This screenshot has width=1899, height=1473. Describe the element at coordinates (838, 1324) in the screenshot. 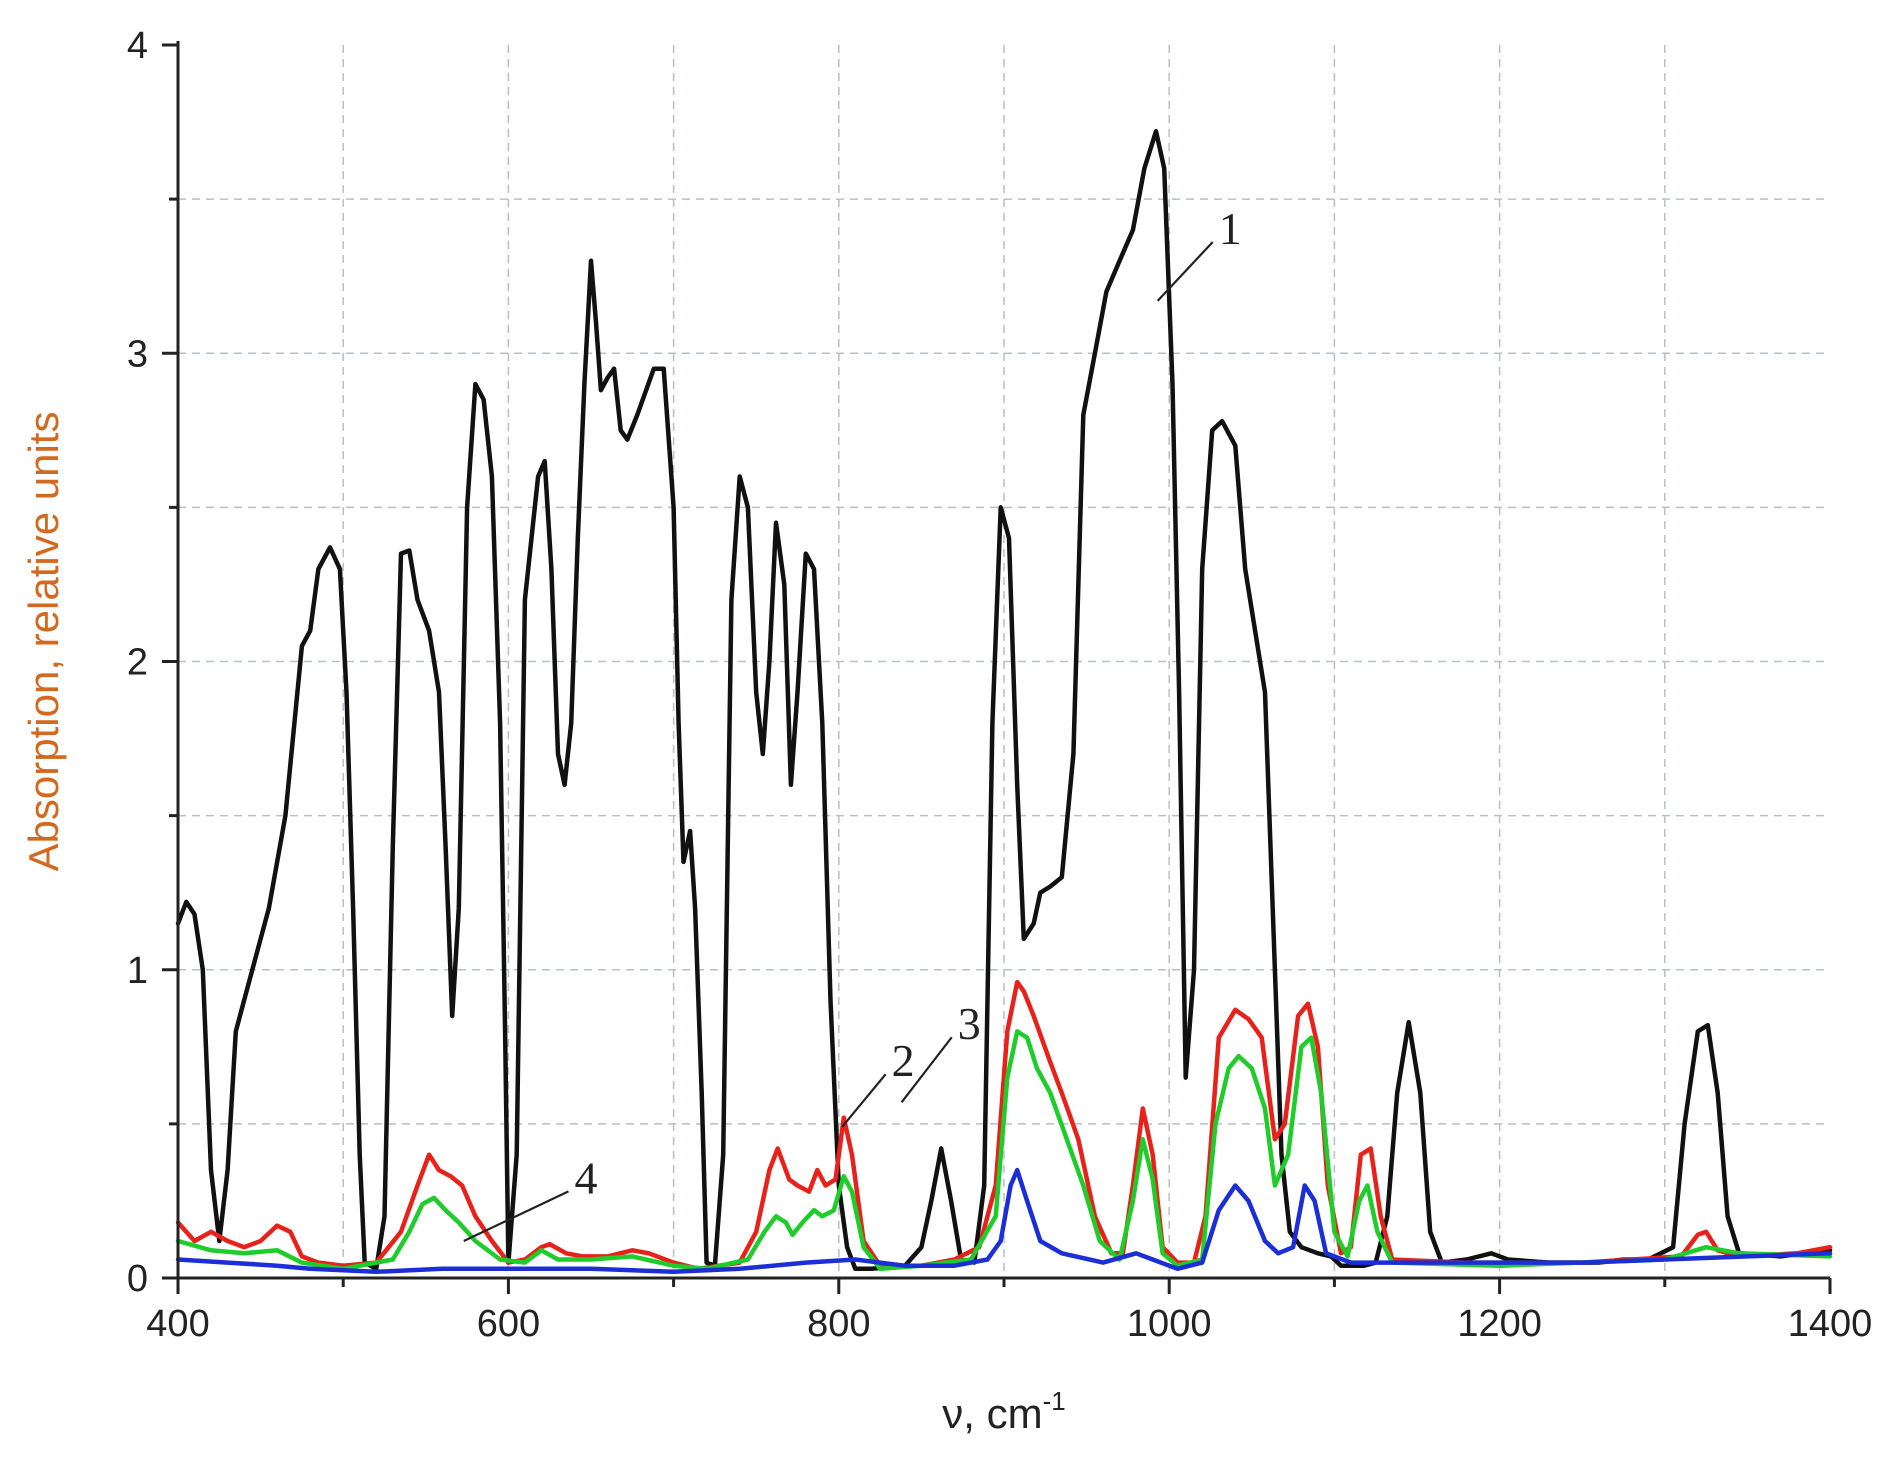

I see `x-tick-label: 800` at that location.